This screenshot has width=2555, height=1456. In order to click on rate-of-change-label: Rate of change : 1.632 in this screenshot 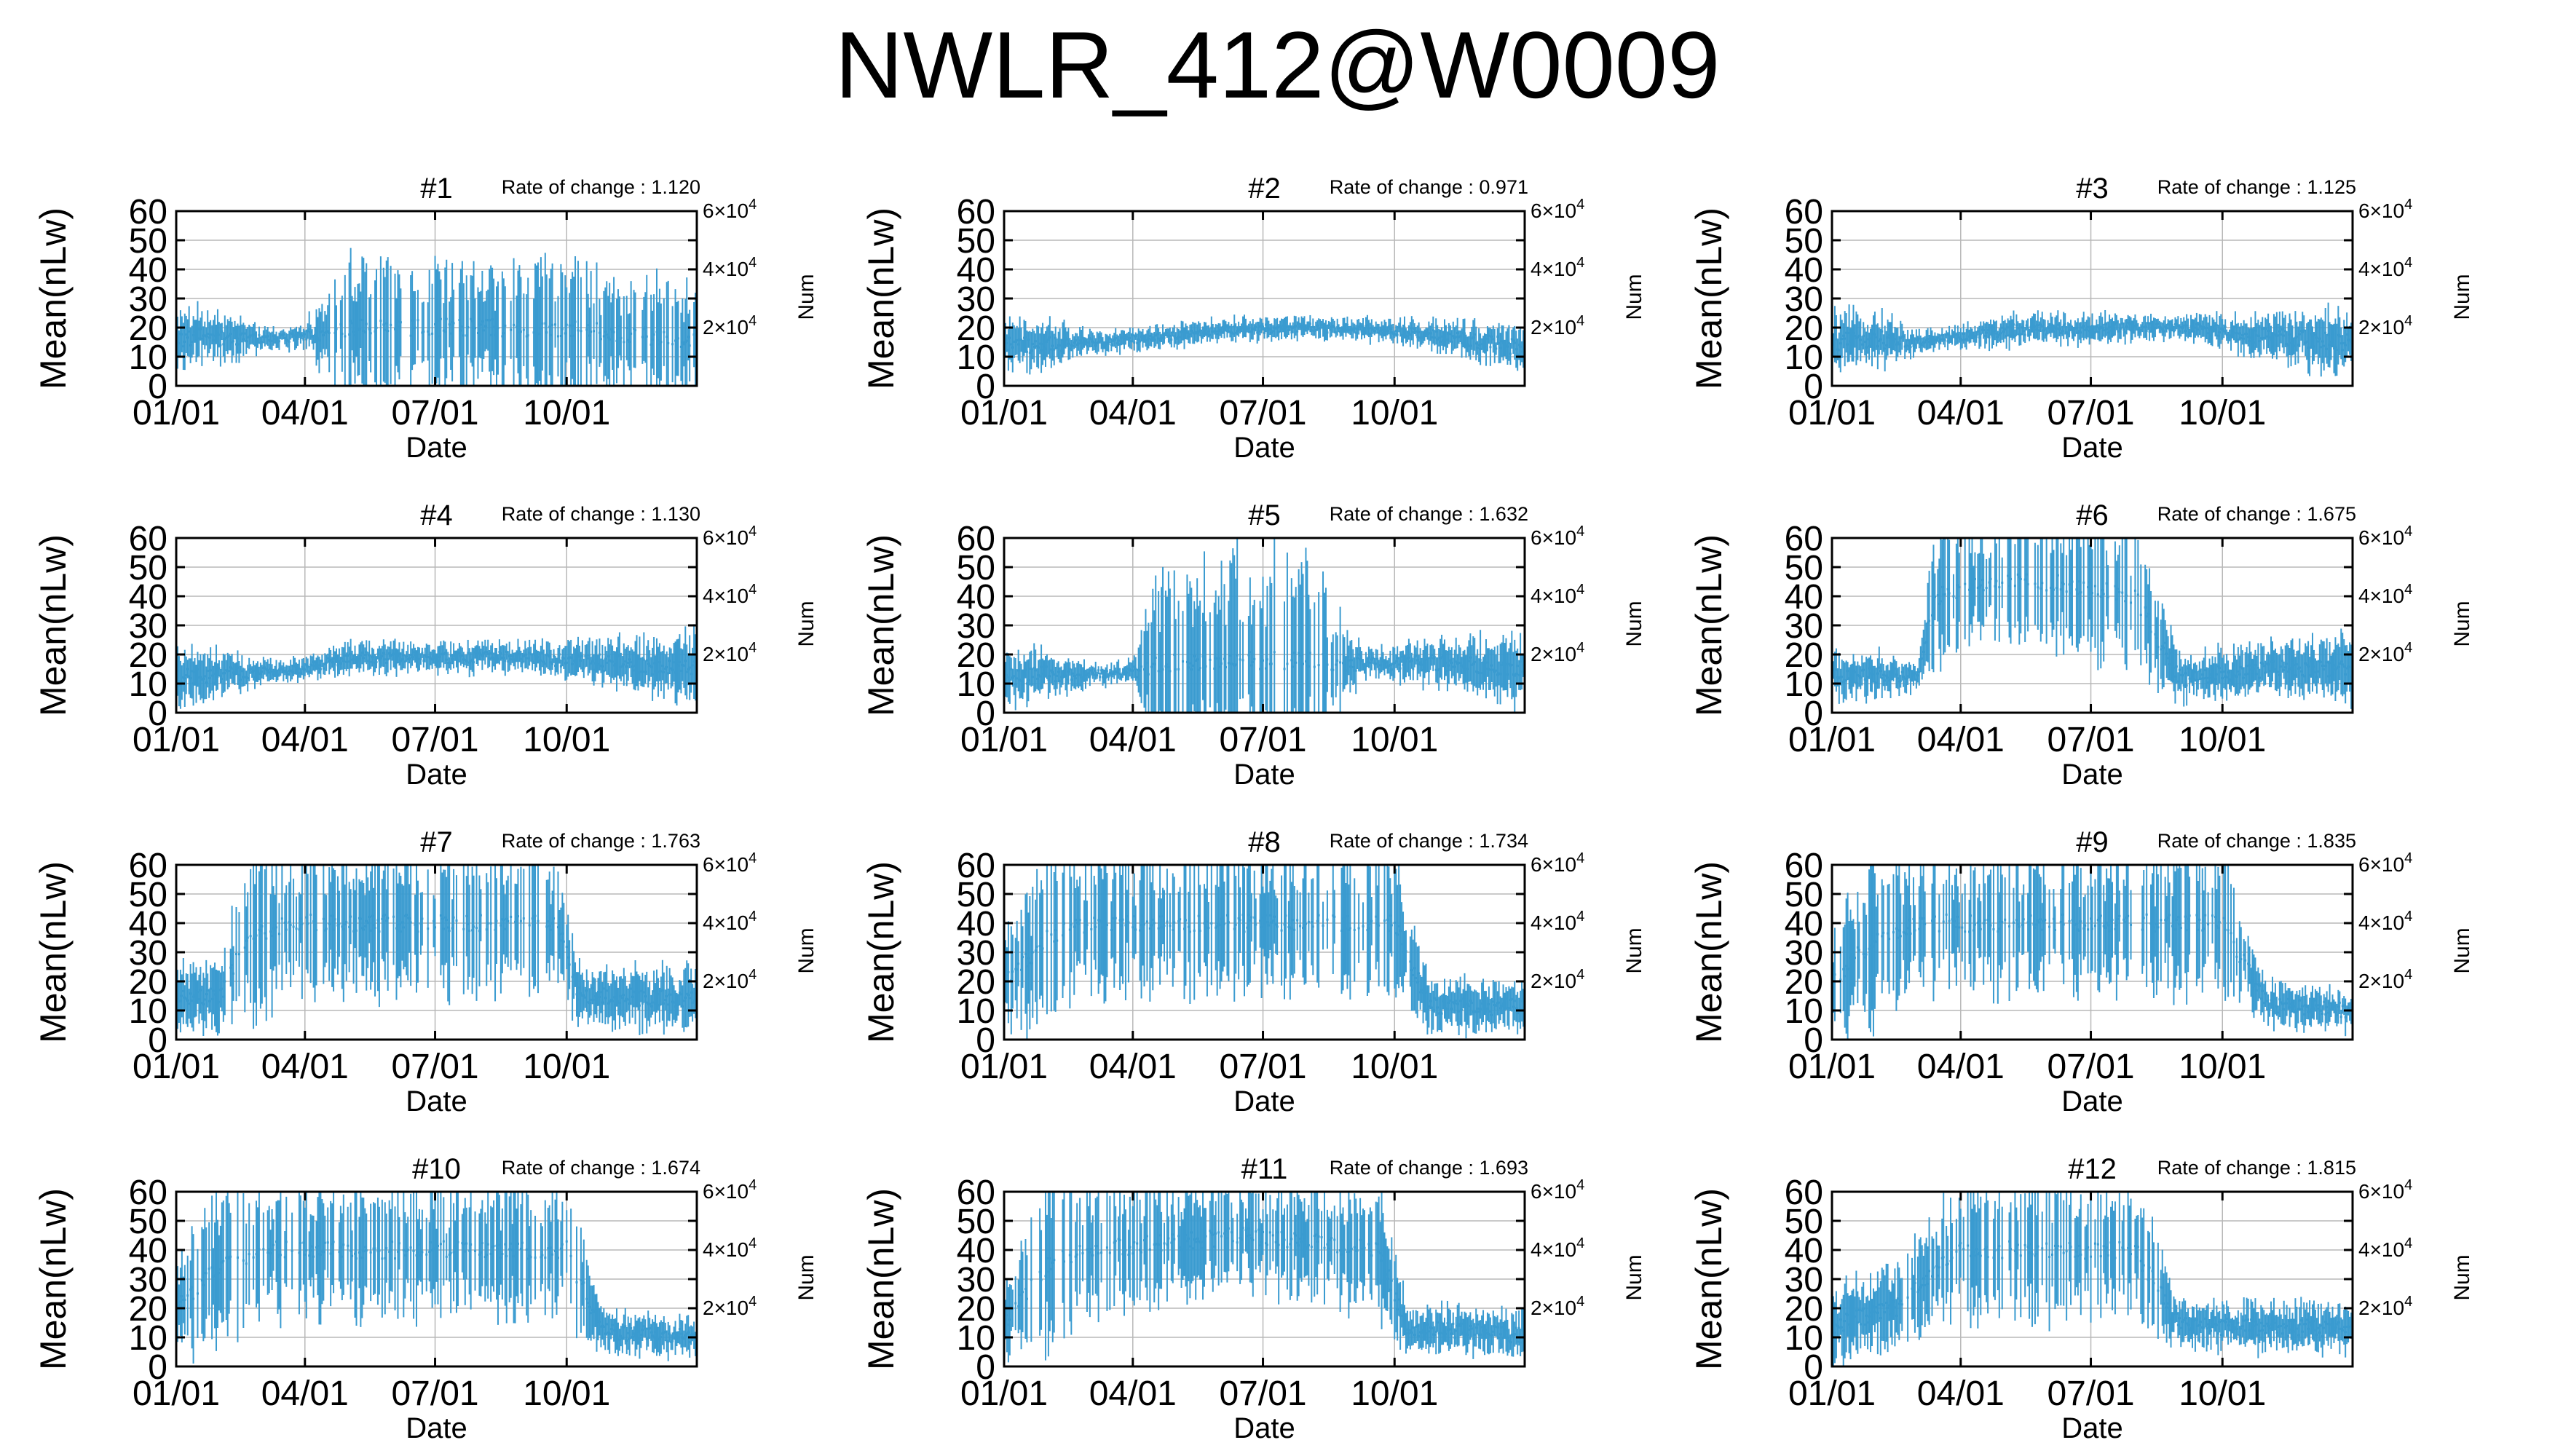, I will do `click(1429, 514)`.